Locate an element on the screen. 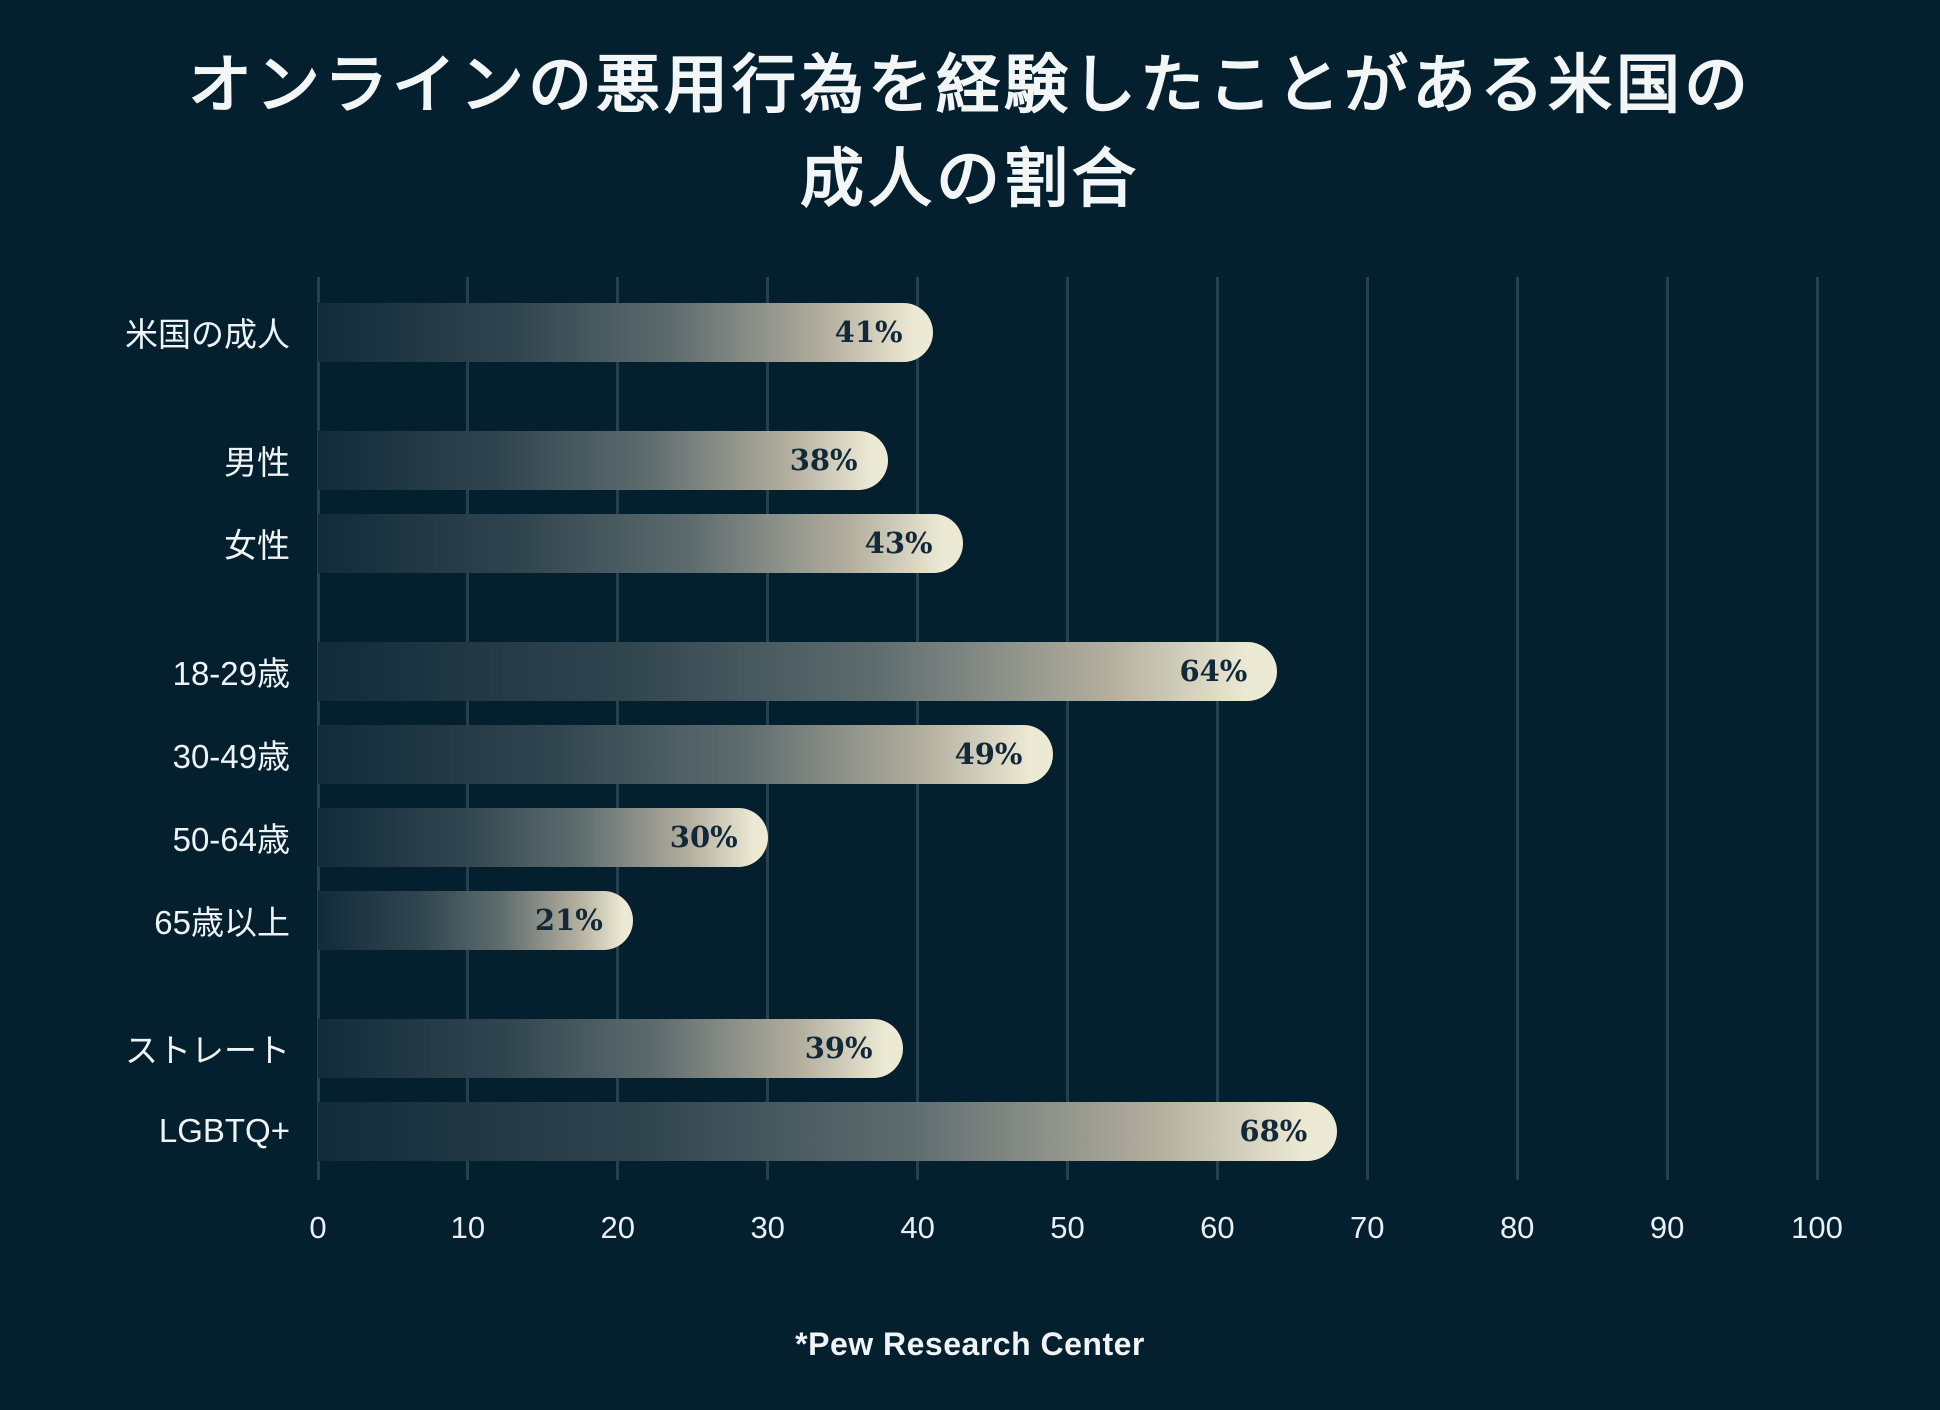 The height and width of the screenshot is (1410, 1940). bar: 30% is located at coordinates (543, 837).